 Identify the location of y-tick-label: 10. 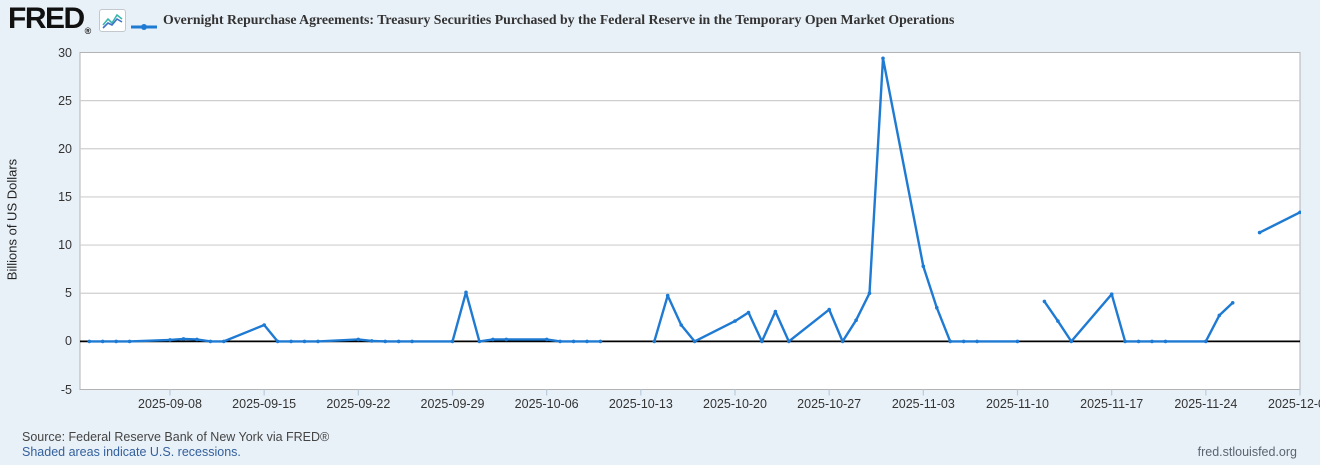
(65, 245).